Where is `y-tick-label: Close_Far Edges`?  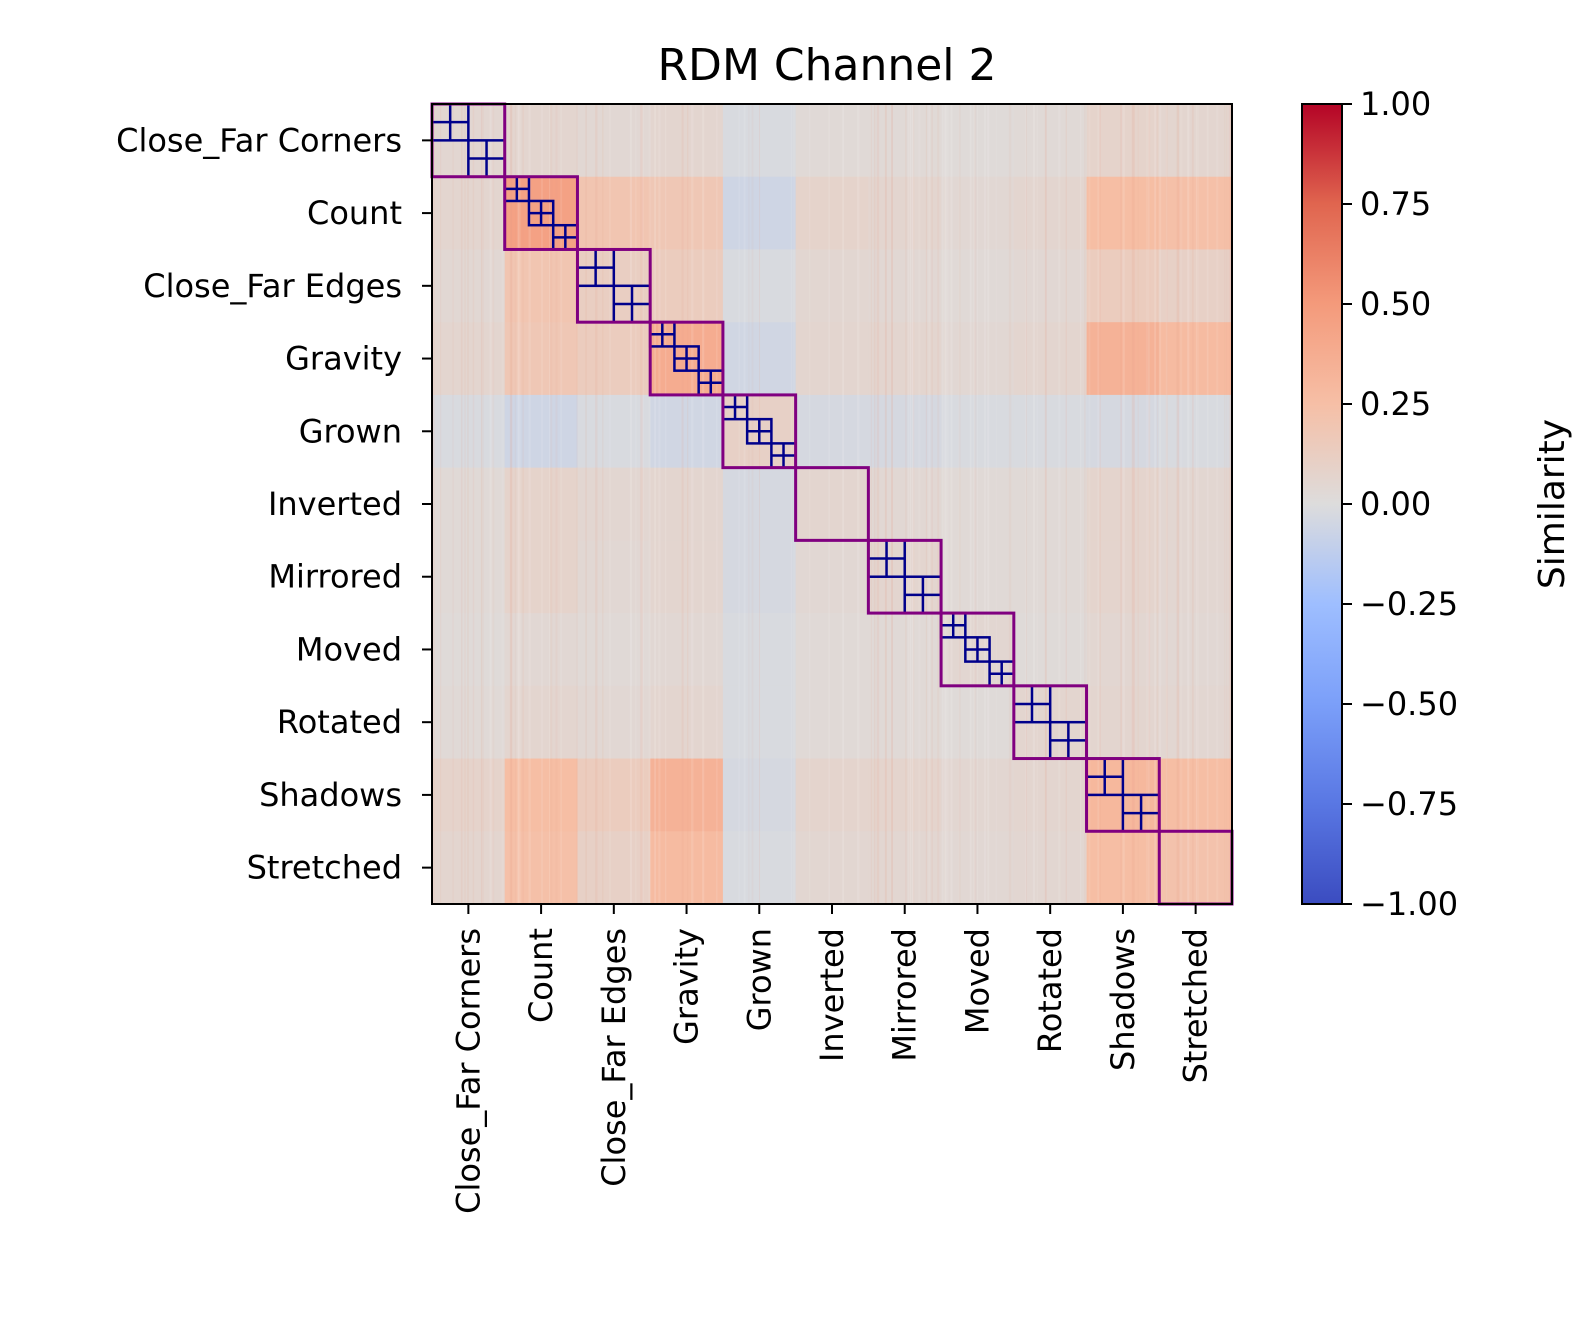
y-tick-label: Close_Far Edges is located at coordinates (272, 286).